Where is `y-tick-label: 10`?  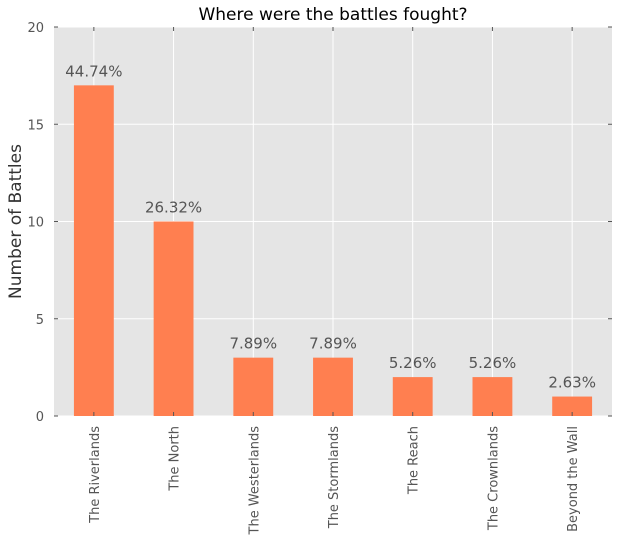
y-tick-label: 10 is located at coordinates (35, 223).